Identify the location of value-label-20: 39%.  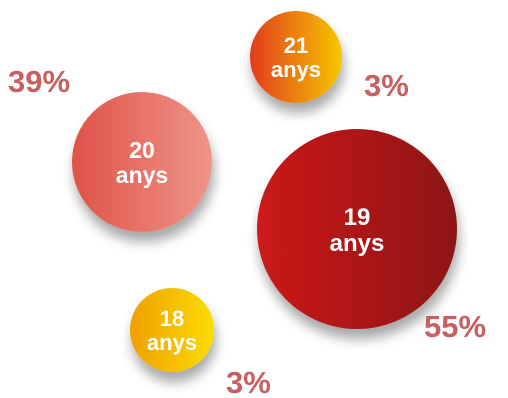
(39, 81).